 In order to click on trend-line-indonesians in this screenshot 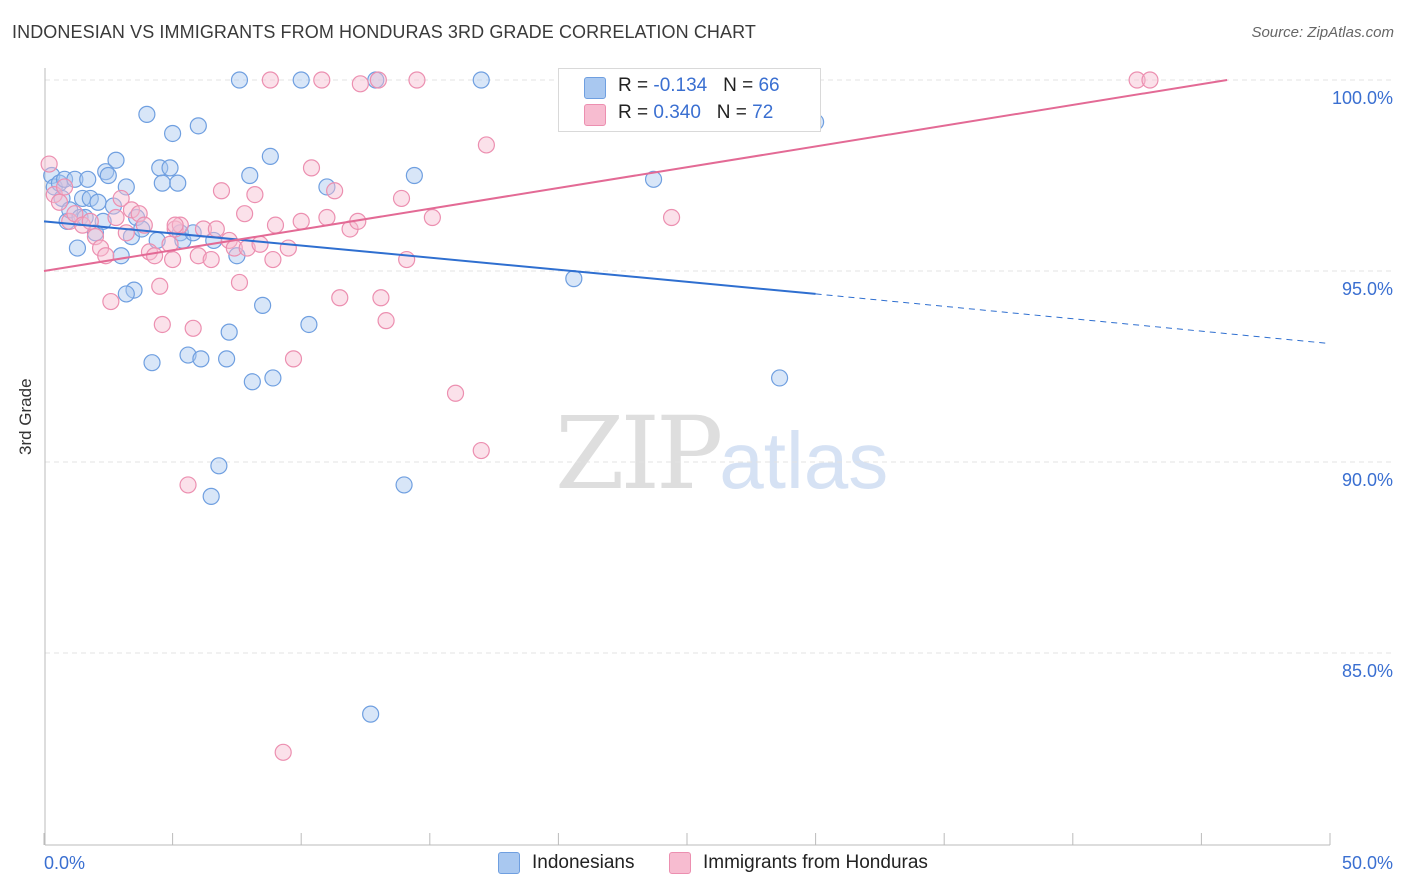, I will do `click(429, 257)`.